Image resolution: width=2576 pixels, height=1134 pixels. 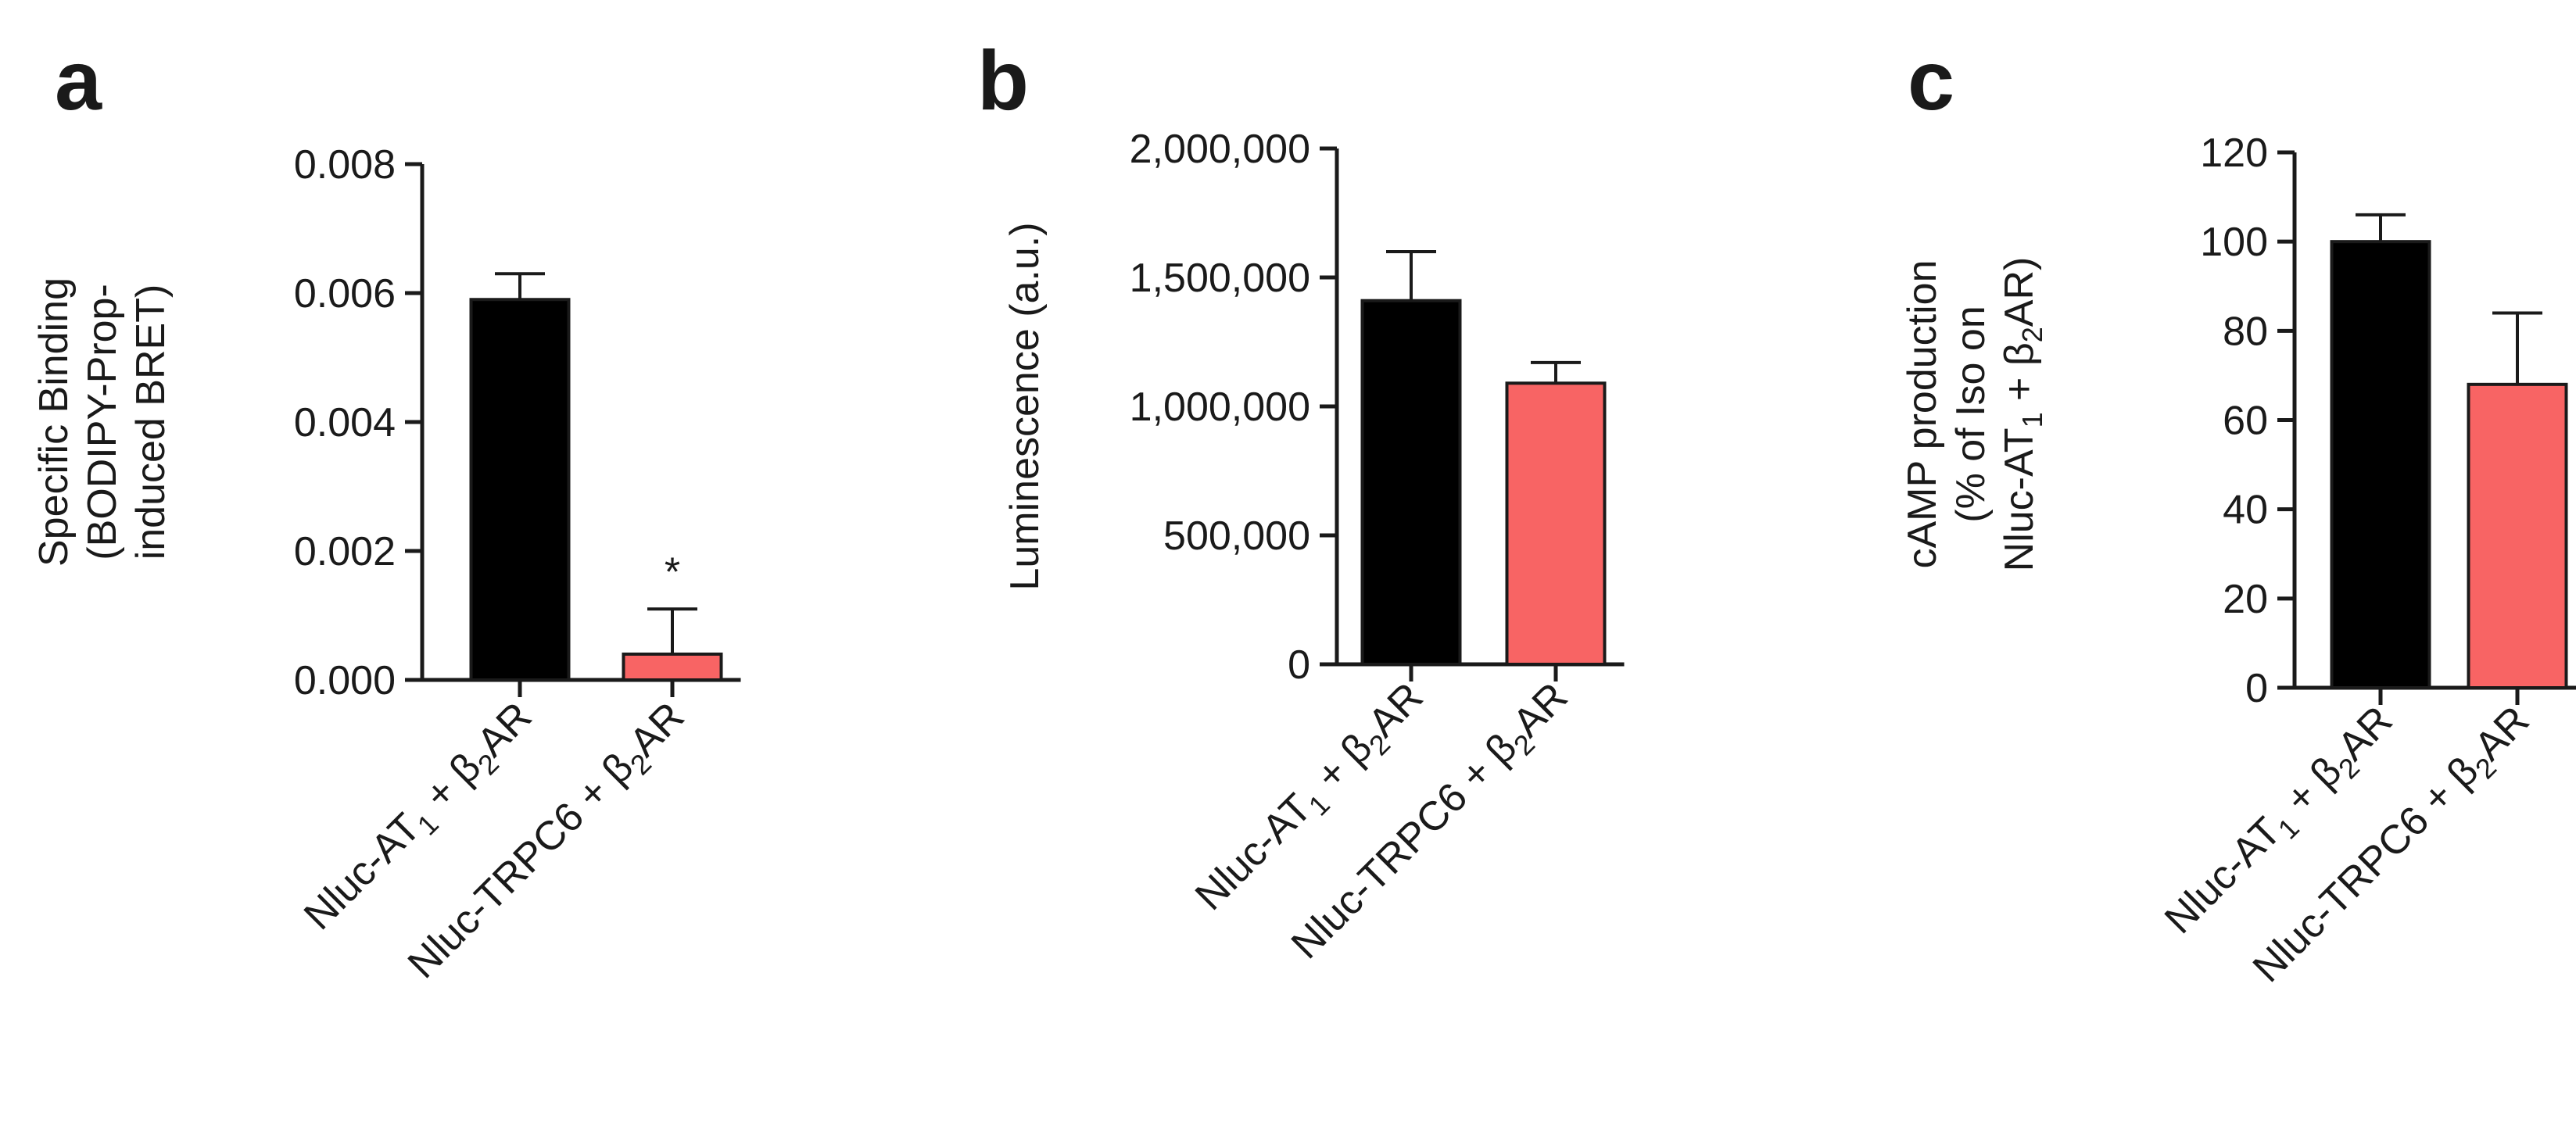 I want to click on label-part-post: AR), so click(x=2020, y=292).